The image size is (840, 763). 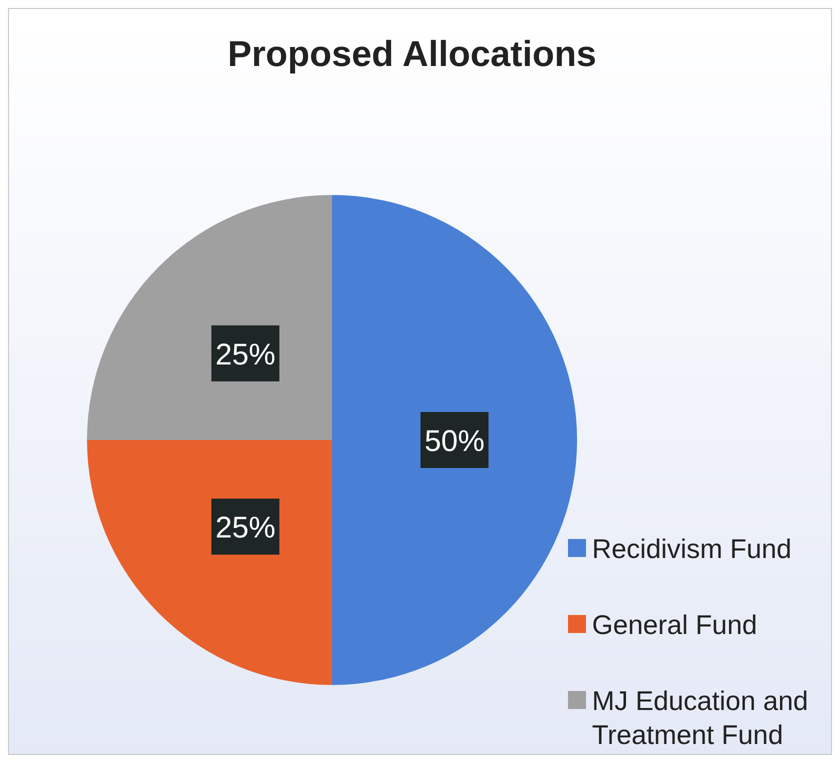 I want to click on data-label: 50%, so click(x=454, y=441).